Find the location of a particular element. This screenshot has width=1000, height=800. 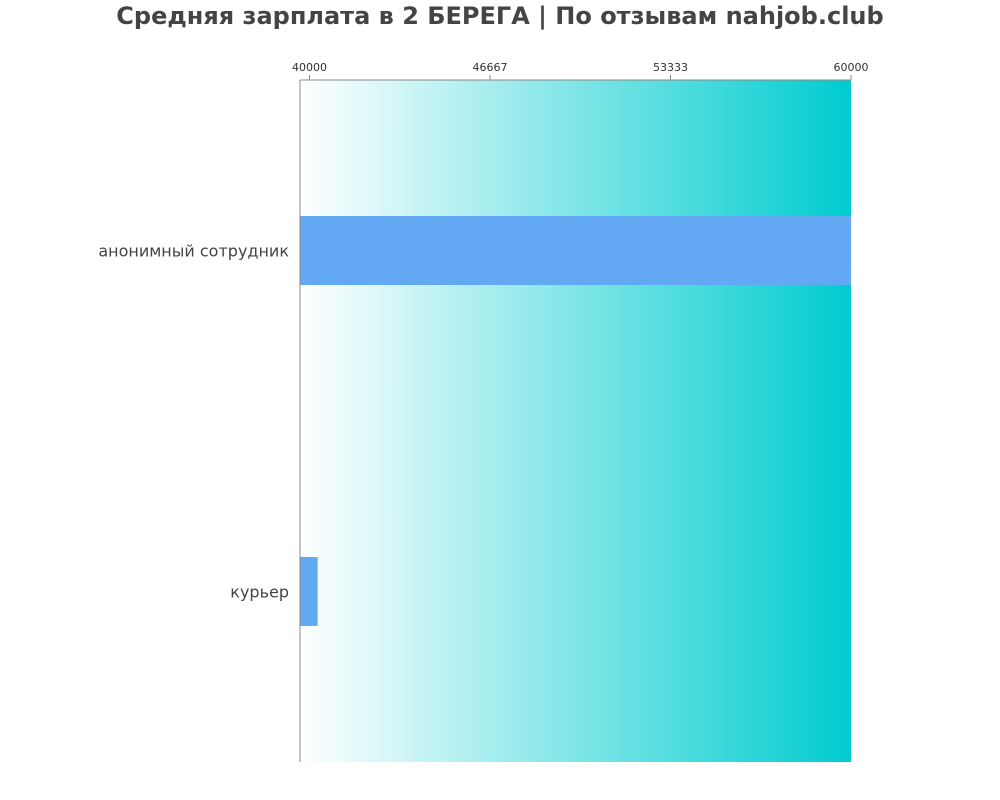

x-tick-label: 40000 is located at coordinates (309, 67).